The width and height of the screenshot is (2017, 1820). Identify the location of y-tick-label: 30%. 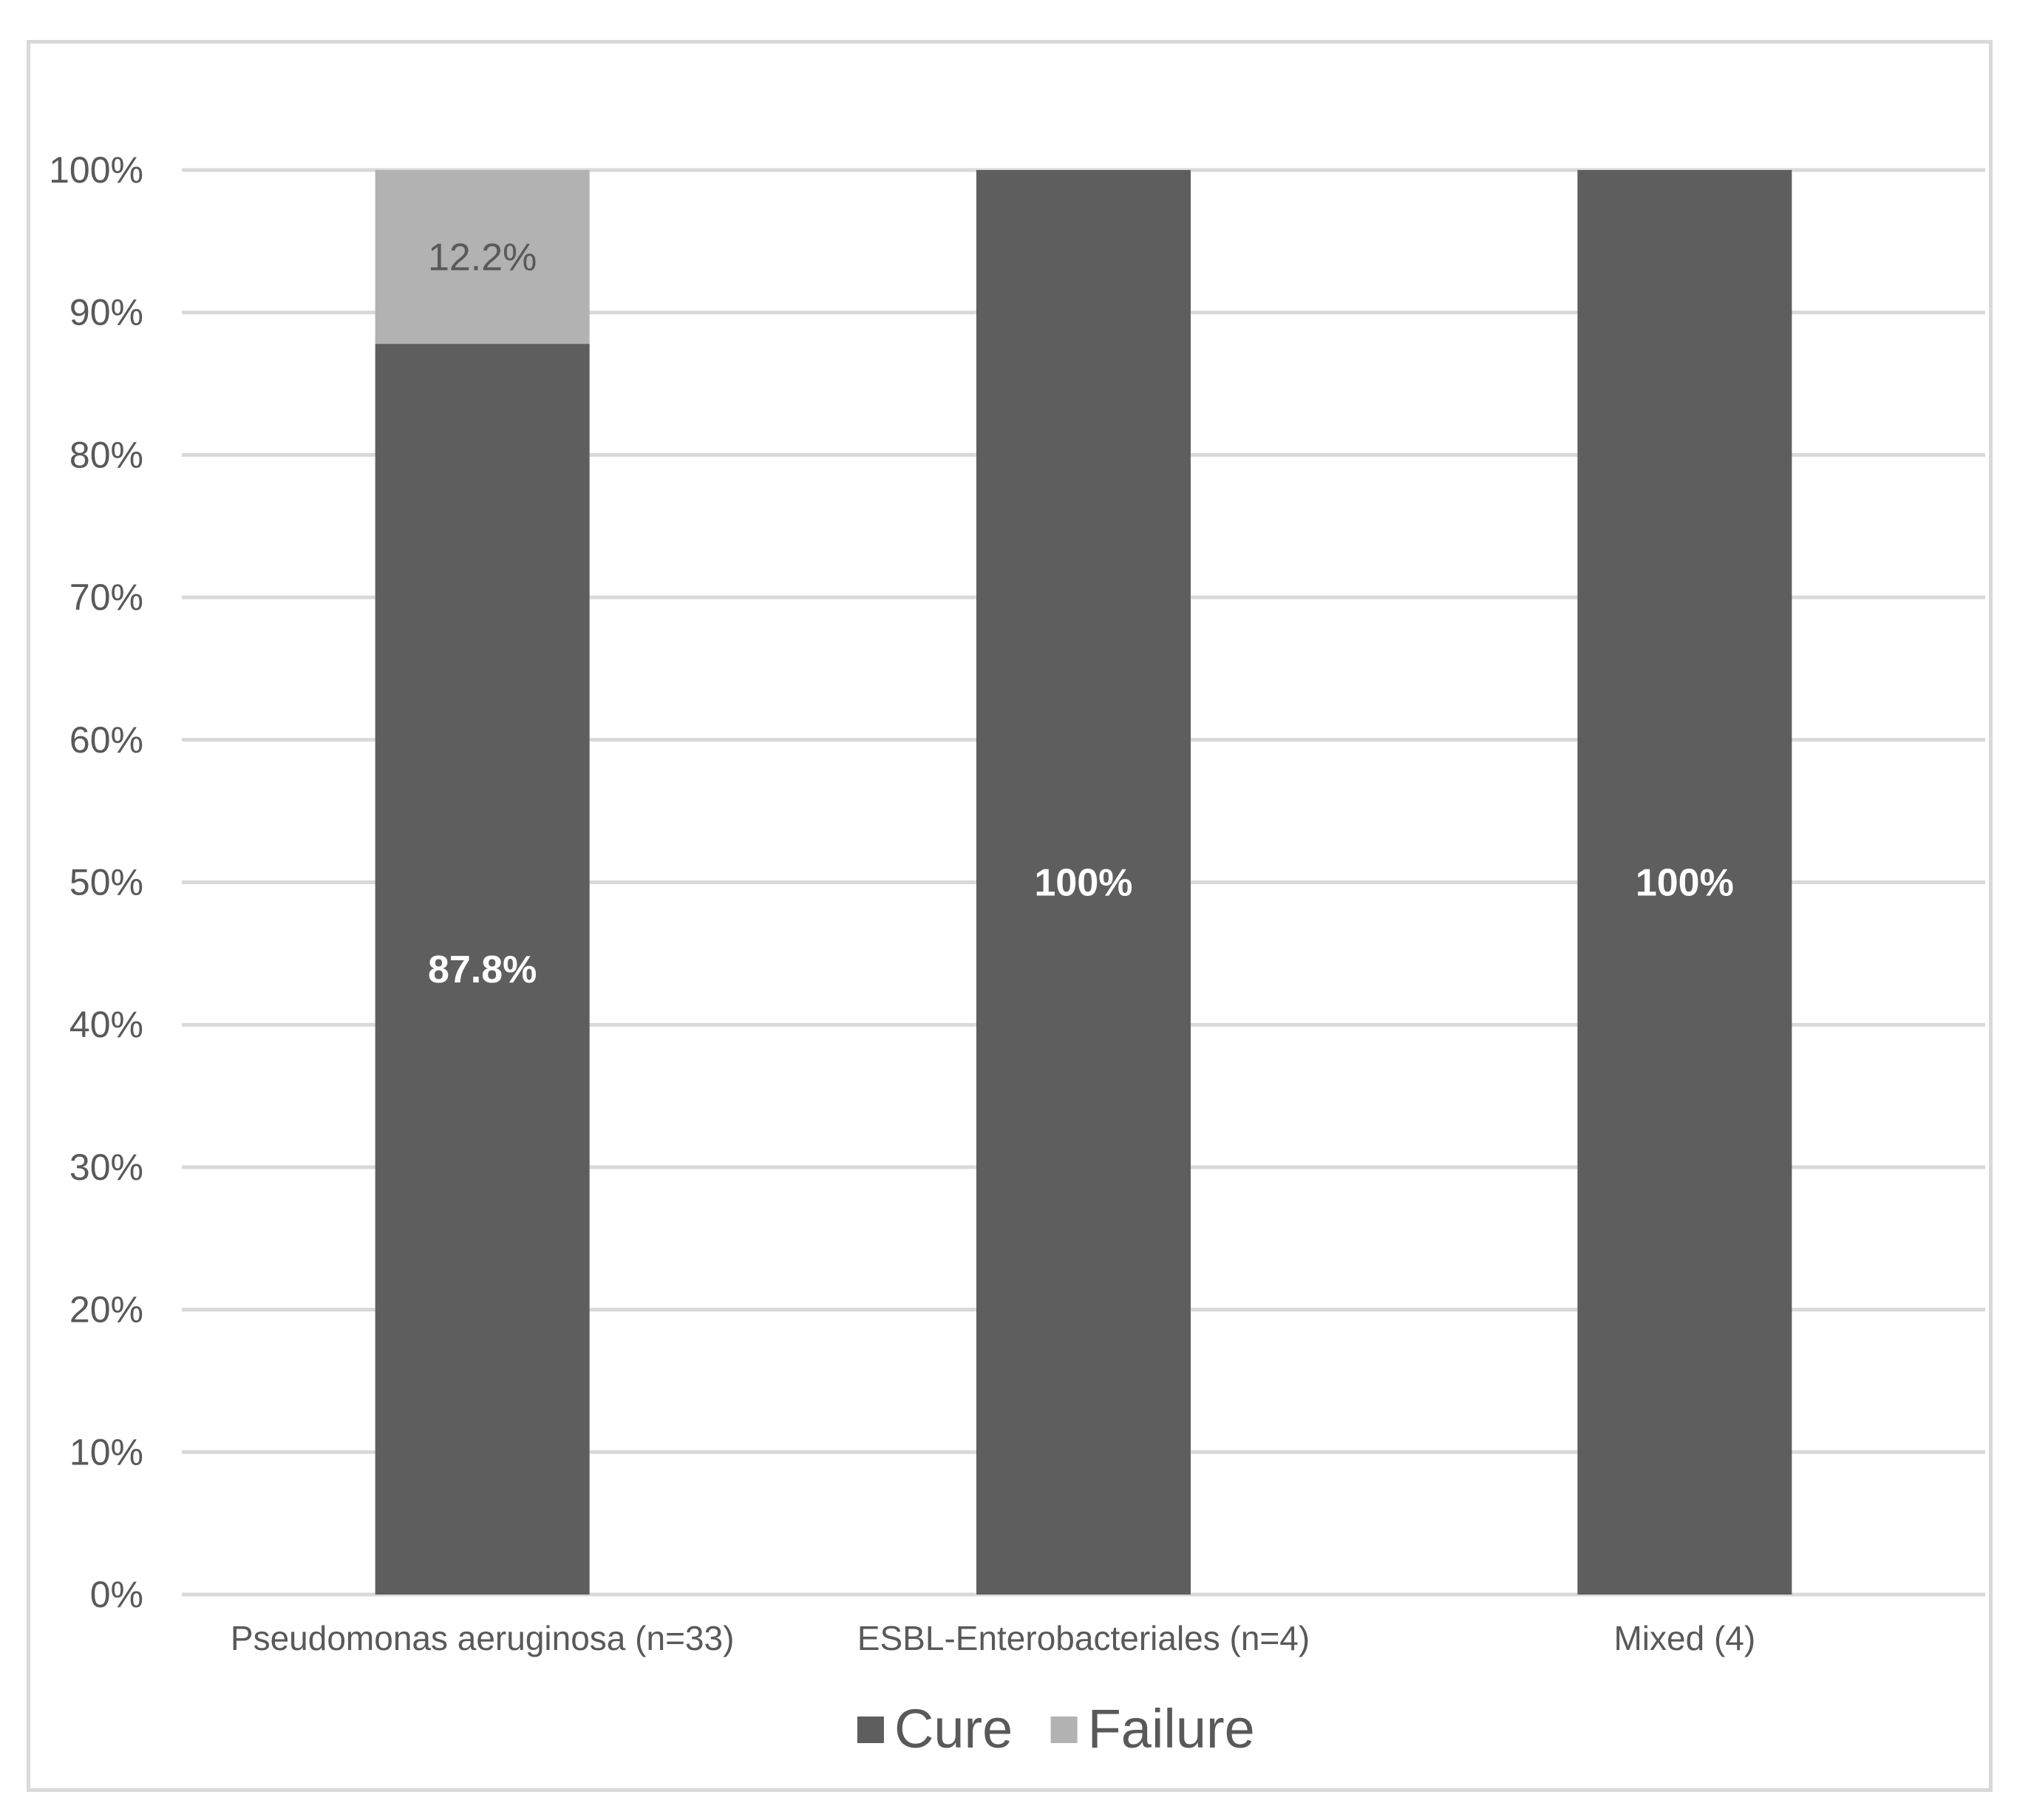
(106, 1167).